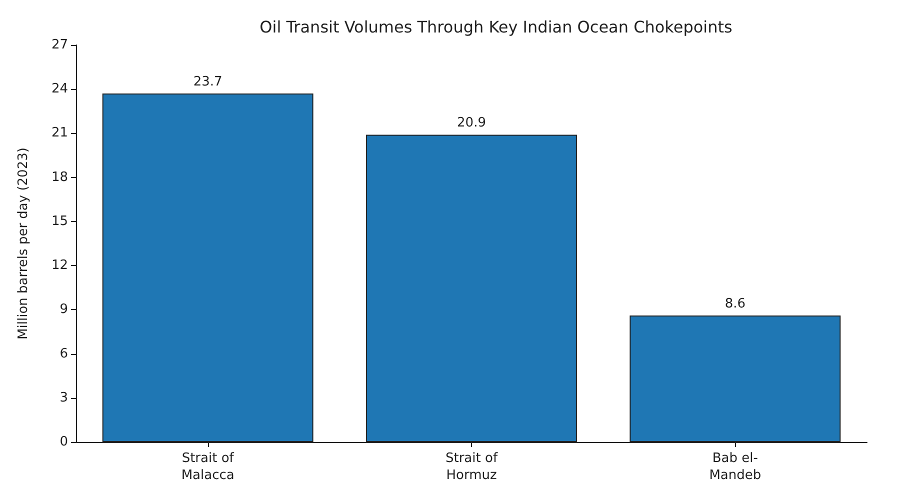 This screenshot has height=499, width=899. What do you see at coordinates (735, 304) in the screenshot?
I see `data-label: 8.6` at bounding box center [735, 304].